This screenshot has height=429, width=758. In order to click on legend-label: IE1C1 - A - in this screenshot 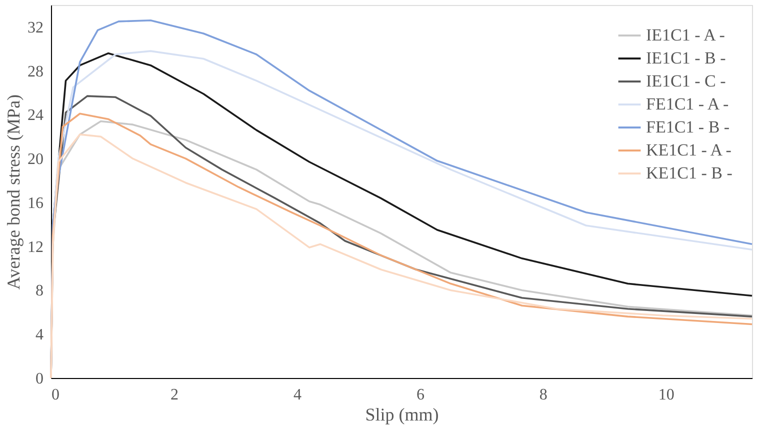, I will do `click(686, 35)`.